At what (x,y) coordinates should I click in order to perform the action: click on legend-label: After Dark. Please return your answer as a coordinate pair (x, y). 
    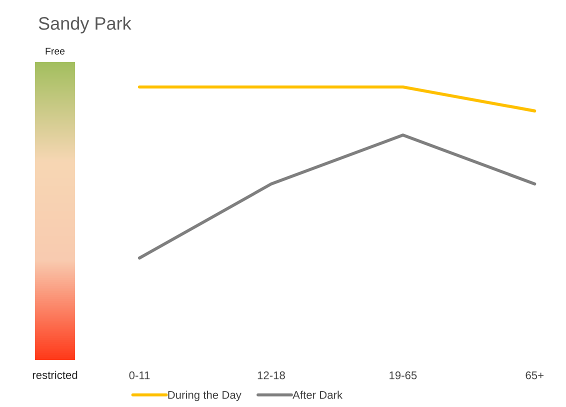
    Looking at the image, I should click on (317, 394).